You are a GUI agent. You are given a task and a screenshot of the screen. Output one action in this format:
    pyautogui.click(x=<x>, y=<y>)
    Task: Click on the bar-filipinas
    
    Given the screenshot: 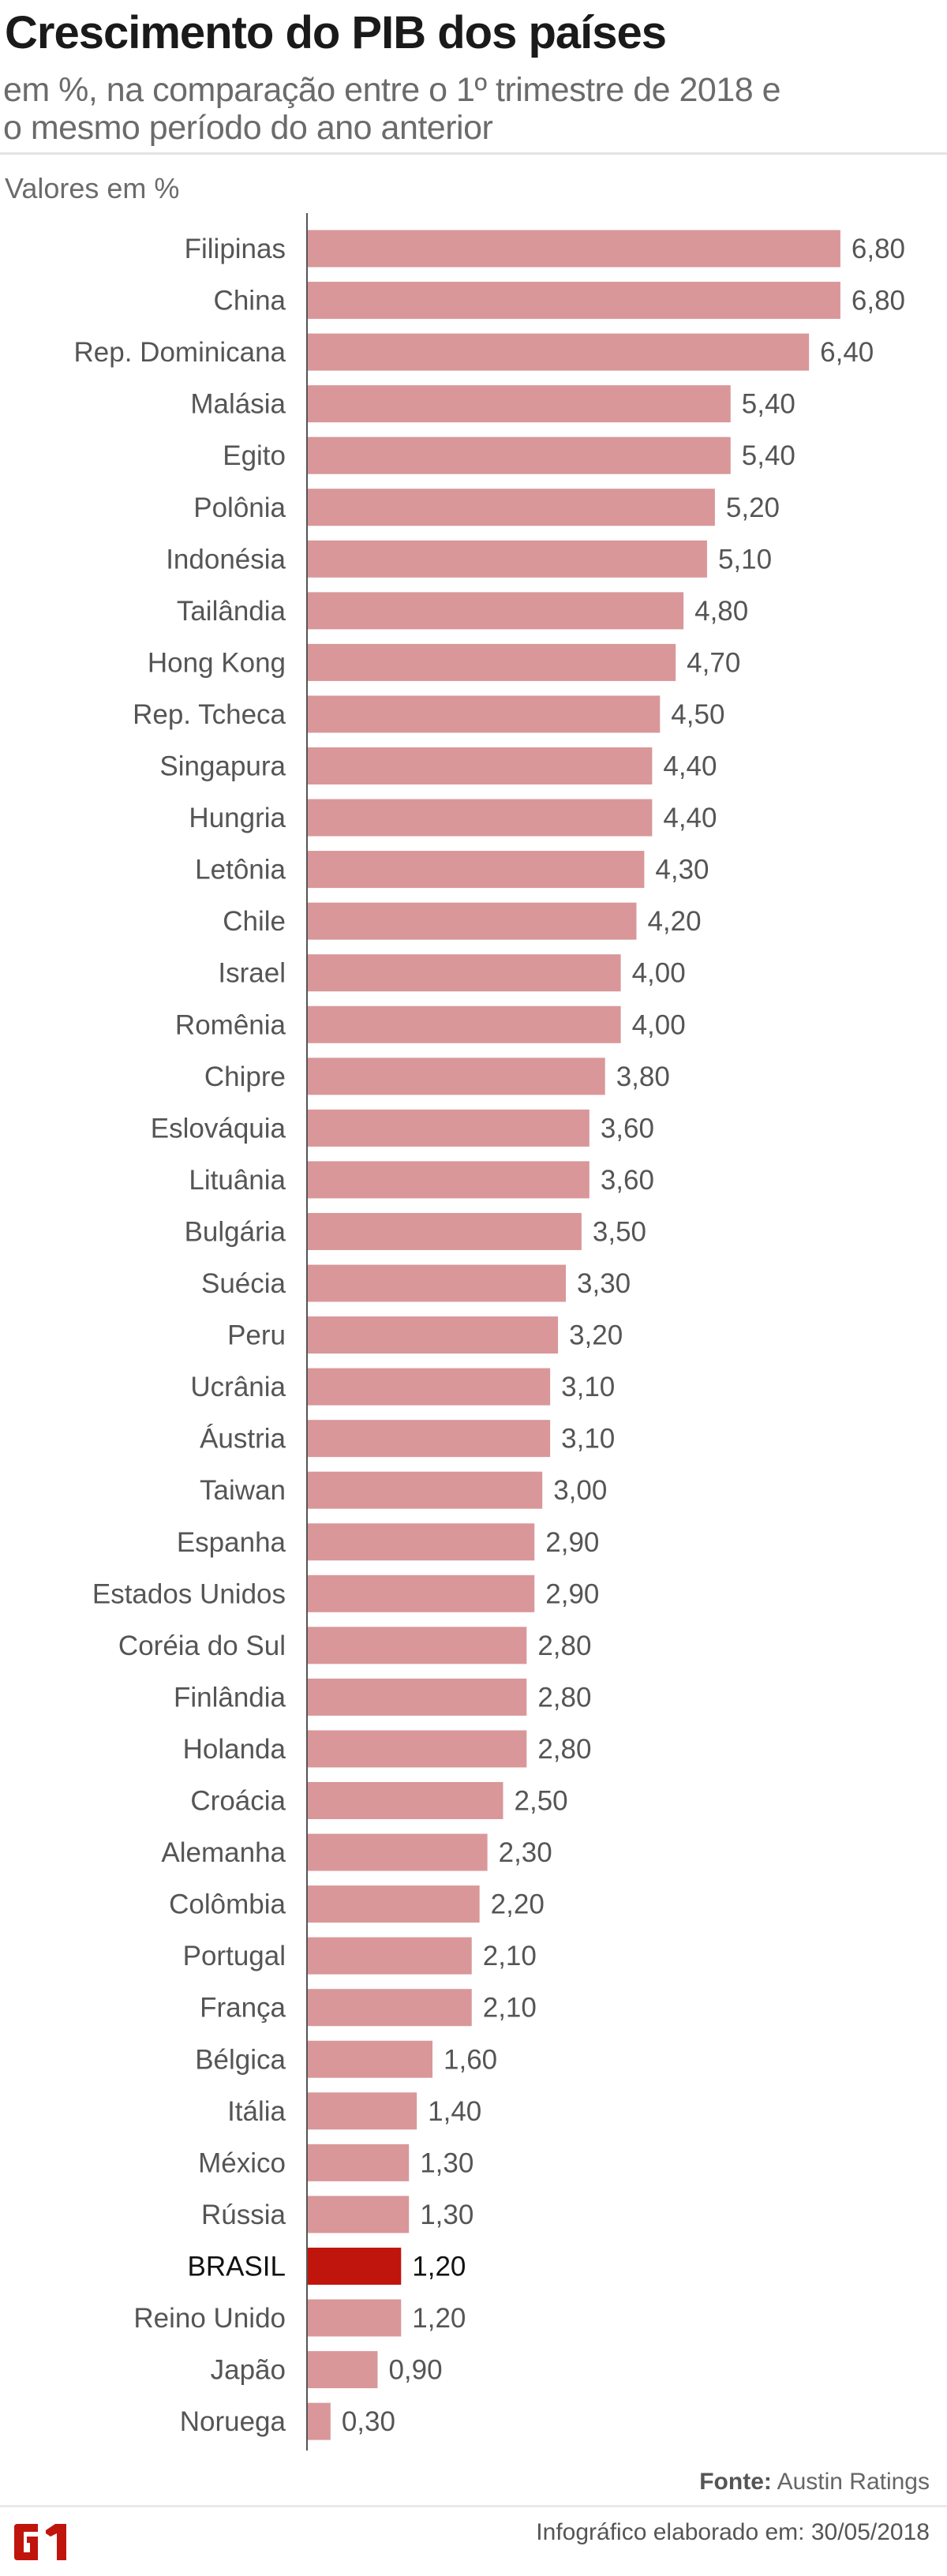 What is the action you would take?
    pyautogui.click(x=573, y=249)
    